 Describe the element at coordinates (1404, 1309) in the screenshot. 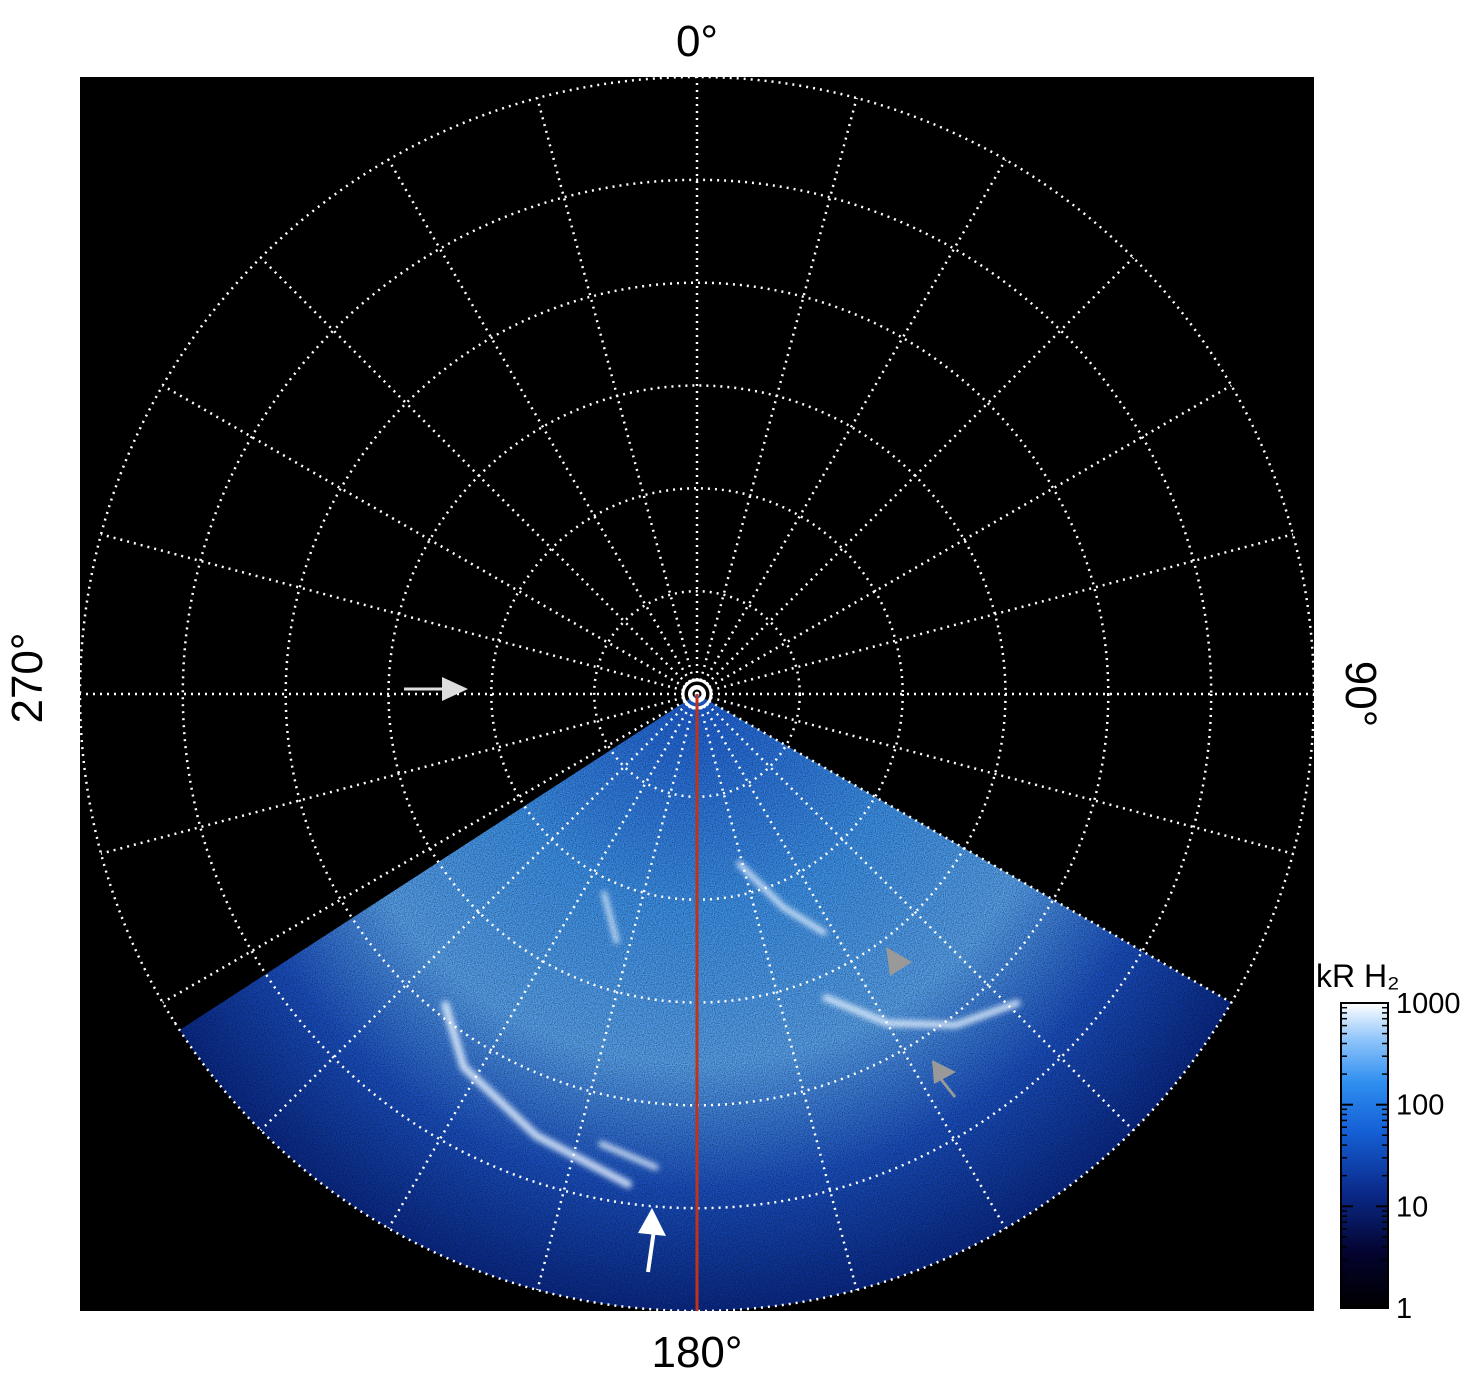

I see `colorbar-tick-label: 1` at that location.